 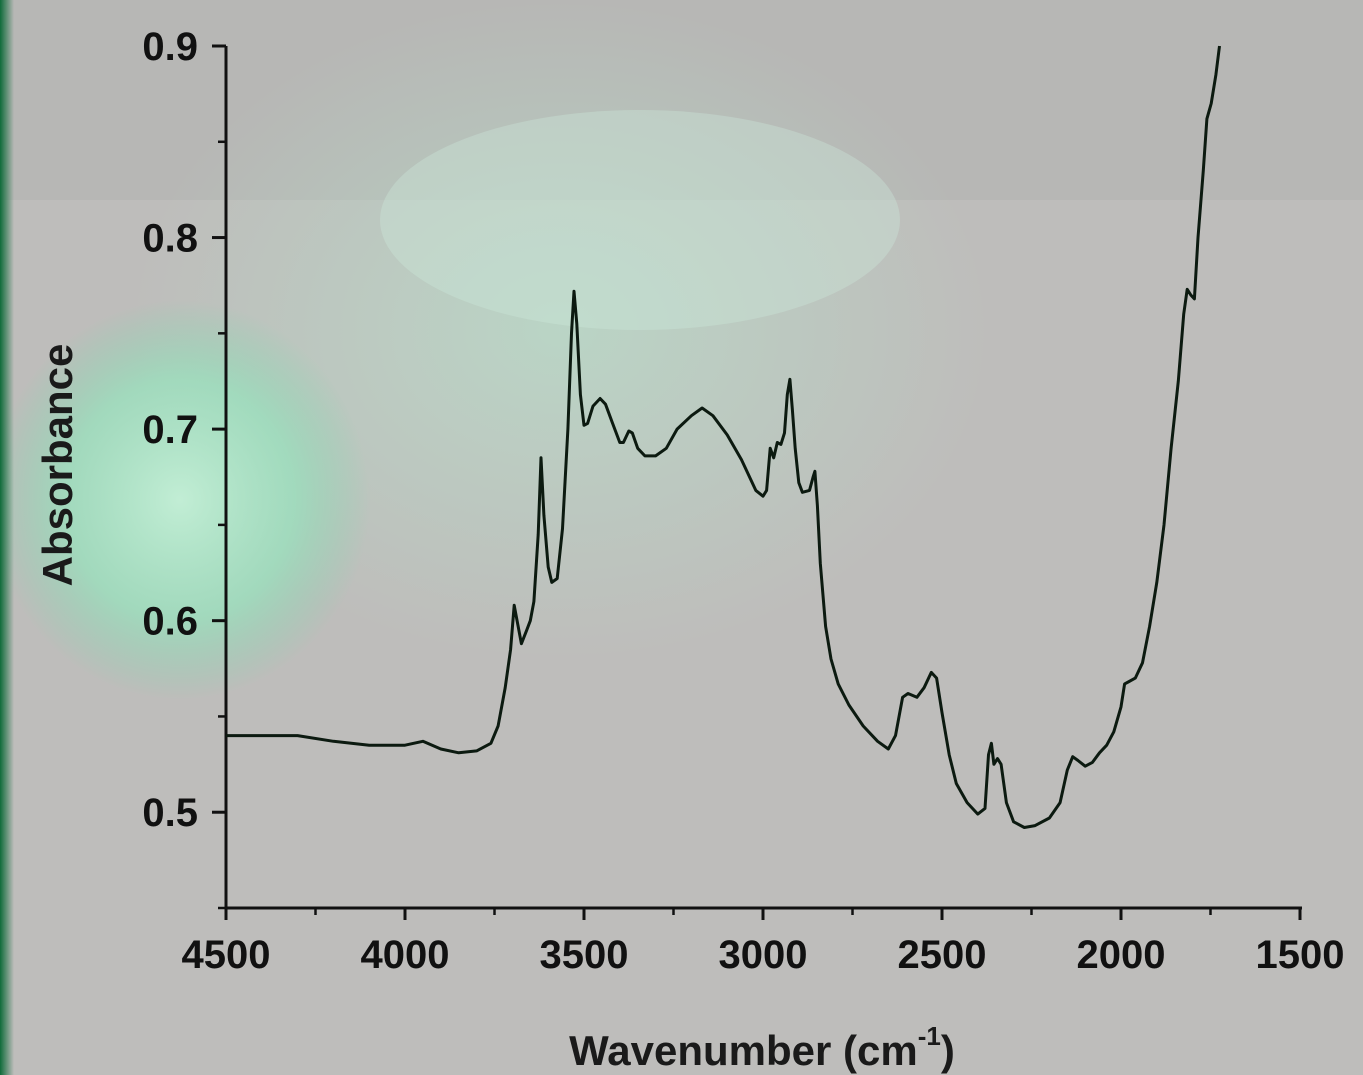 What do you see at coordinates (226, 955) in the screenshot?
I see `x-tick-label: 4500` at bounding box center [226, 955].